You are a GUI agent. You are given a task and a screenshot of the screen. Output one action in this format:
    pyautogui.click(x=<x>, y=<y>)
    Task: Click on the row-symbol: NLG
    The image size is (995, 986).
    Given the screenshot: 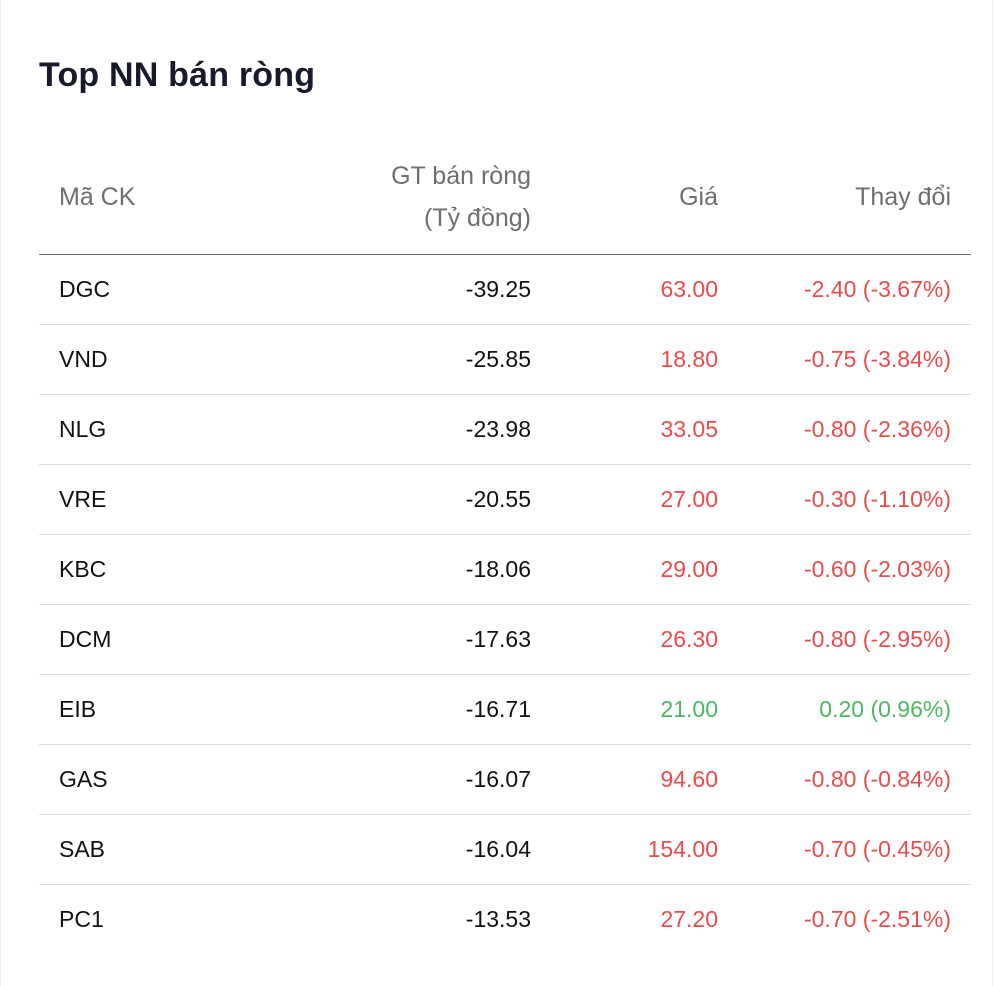 What is the action you would take?
    pyautogui.click(x=144, y=429)
    